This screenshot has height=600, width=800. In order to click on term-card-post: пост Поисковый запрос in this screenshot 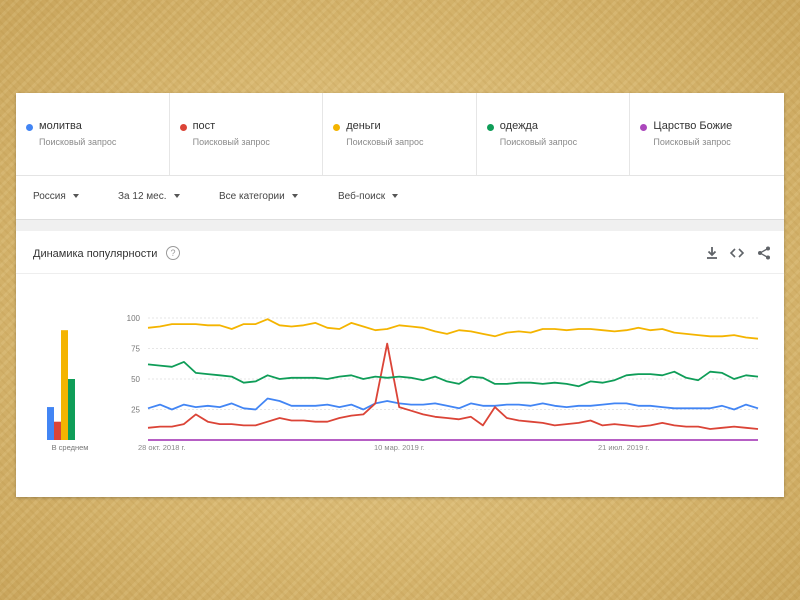, I will do `click(247, 134)`.